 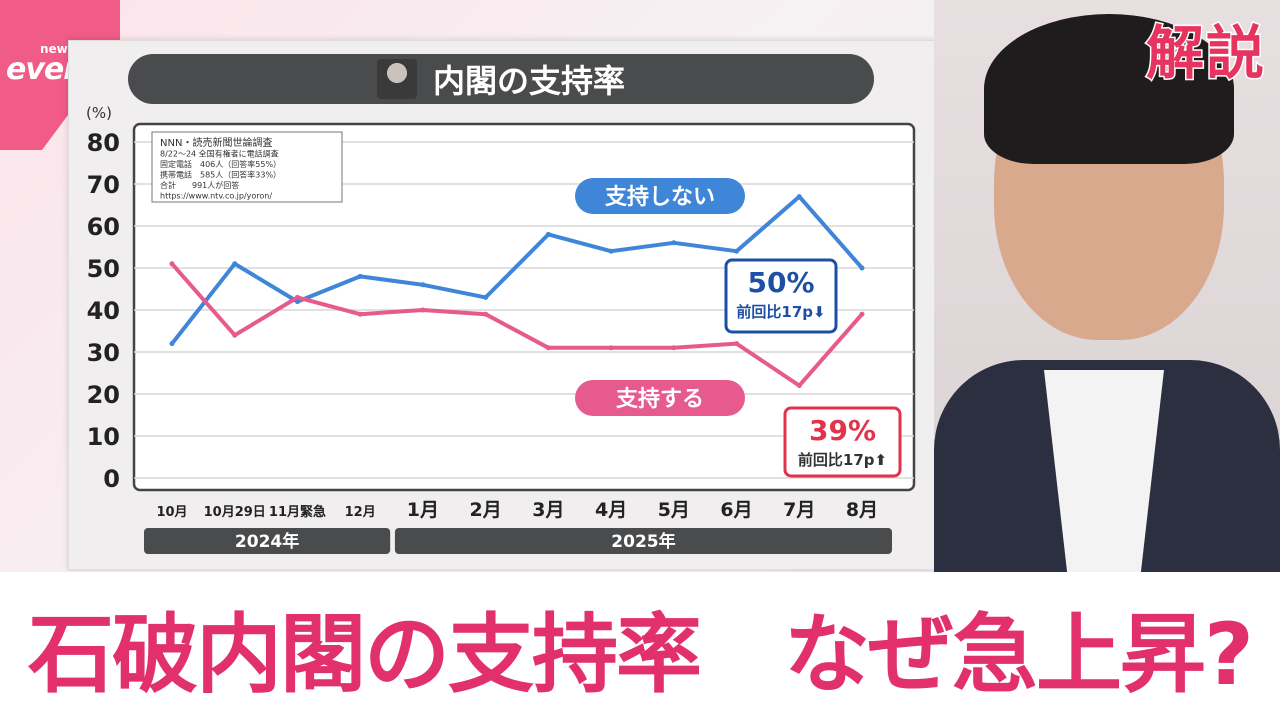 What do you see at coordinates (219, 154) in the screenshot?
I see `source-line: 8/22～24 全国有権者に電話調査` at bounding box center [219, 154].